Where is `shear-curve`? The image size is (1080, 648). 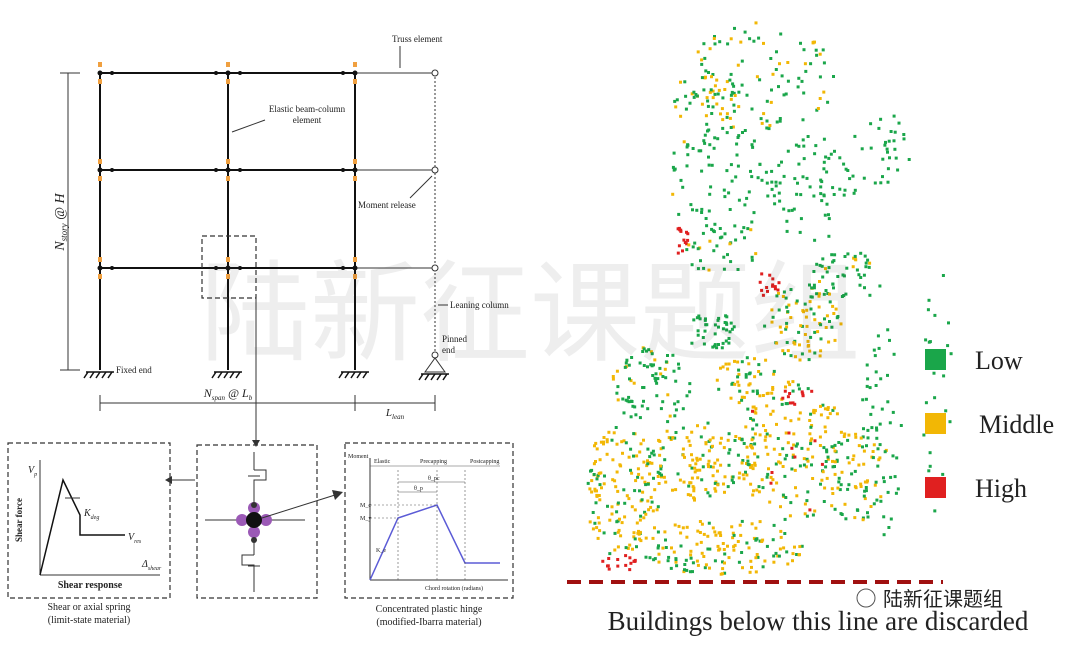 shear-curve is located at coordinates (82, 526).